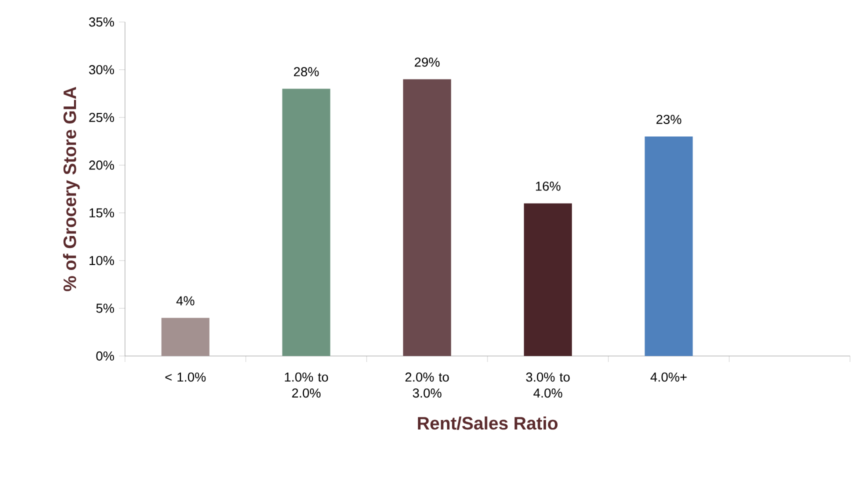 Image resolution: width=854 pixels, height=478 pixels. I want to click on y-tick-label: 5%, so click(105, 308).